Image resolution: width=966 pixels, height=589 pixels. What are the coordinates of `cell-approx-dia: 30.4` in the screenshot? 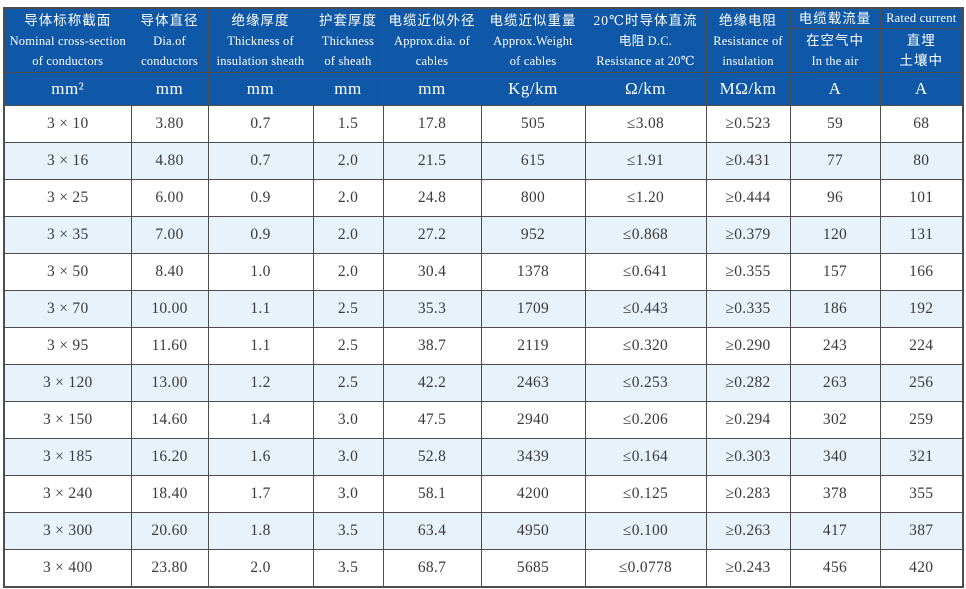 It's located at (432, 272).